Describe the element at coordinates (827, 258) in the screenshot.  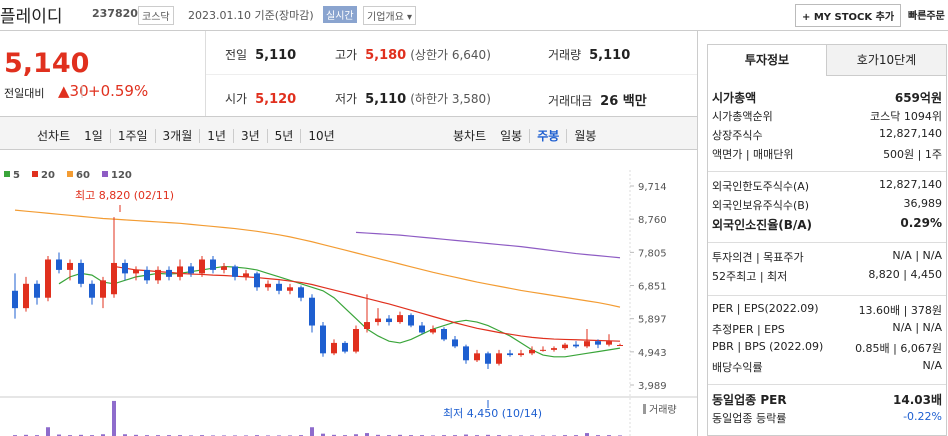
I see `invest-row: 투자의견 | 목표주가 N/A | N/A` at that location.